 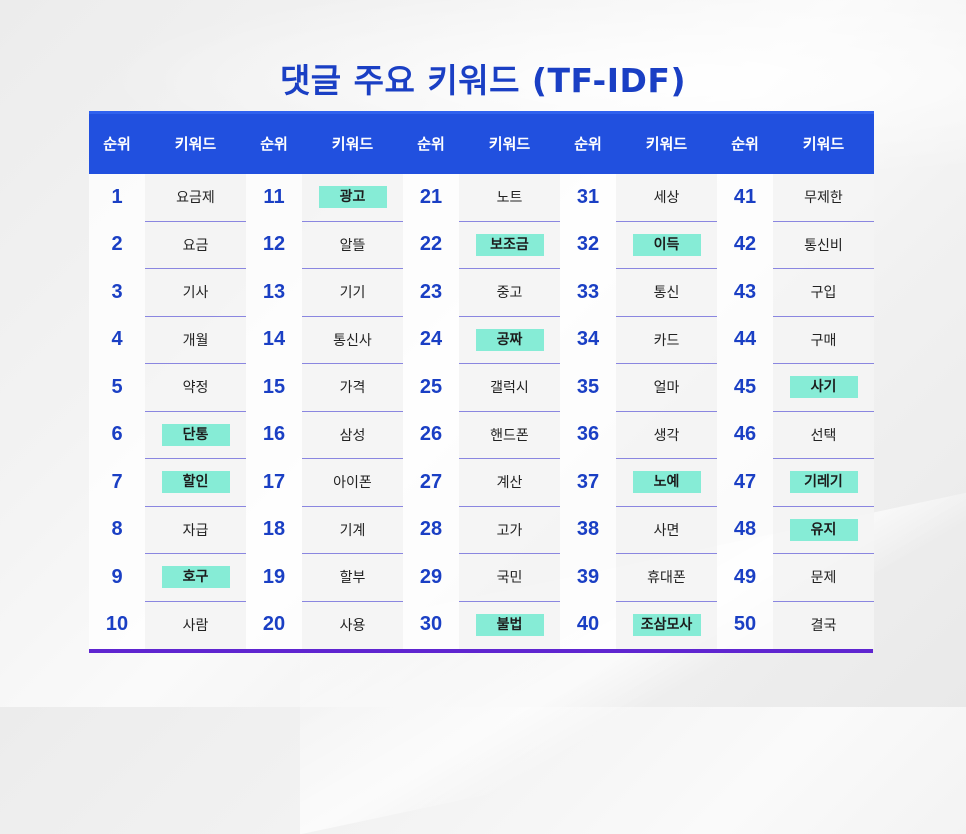 I want to click on keyword-cell: 국민, so click(x=509, y=577).